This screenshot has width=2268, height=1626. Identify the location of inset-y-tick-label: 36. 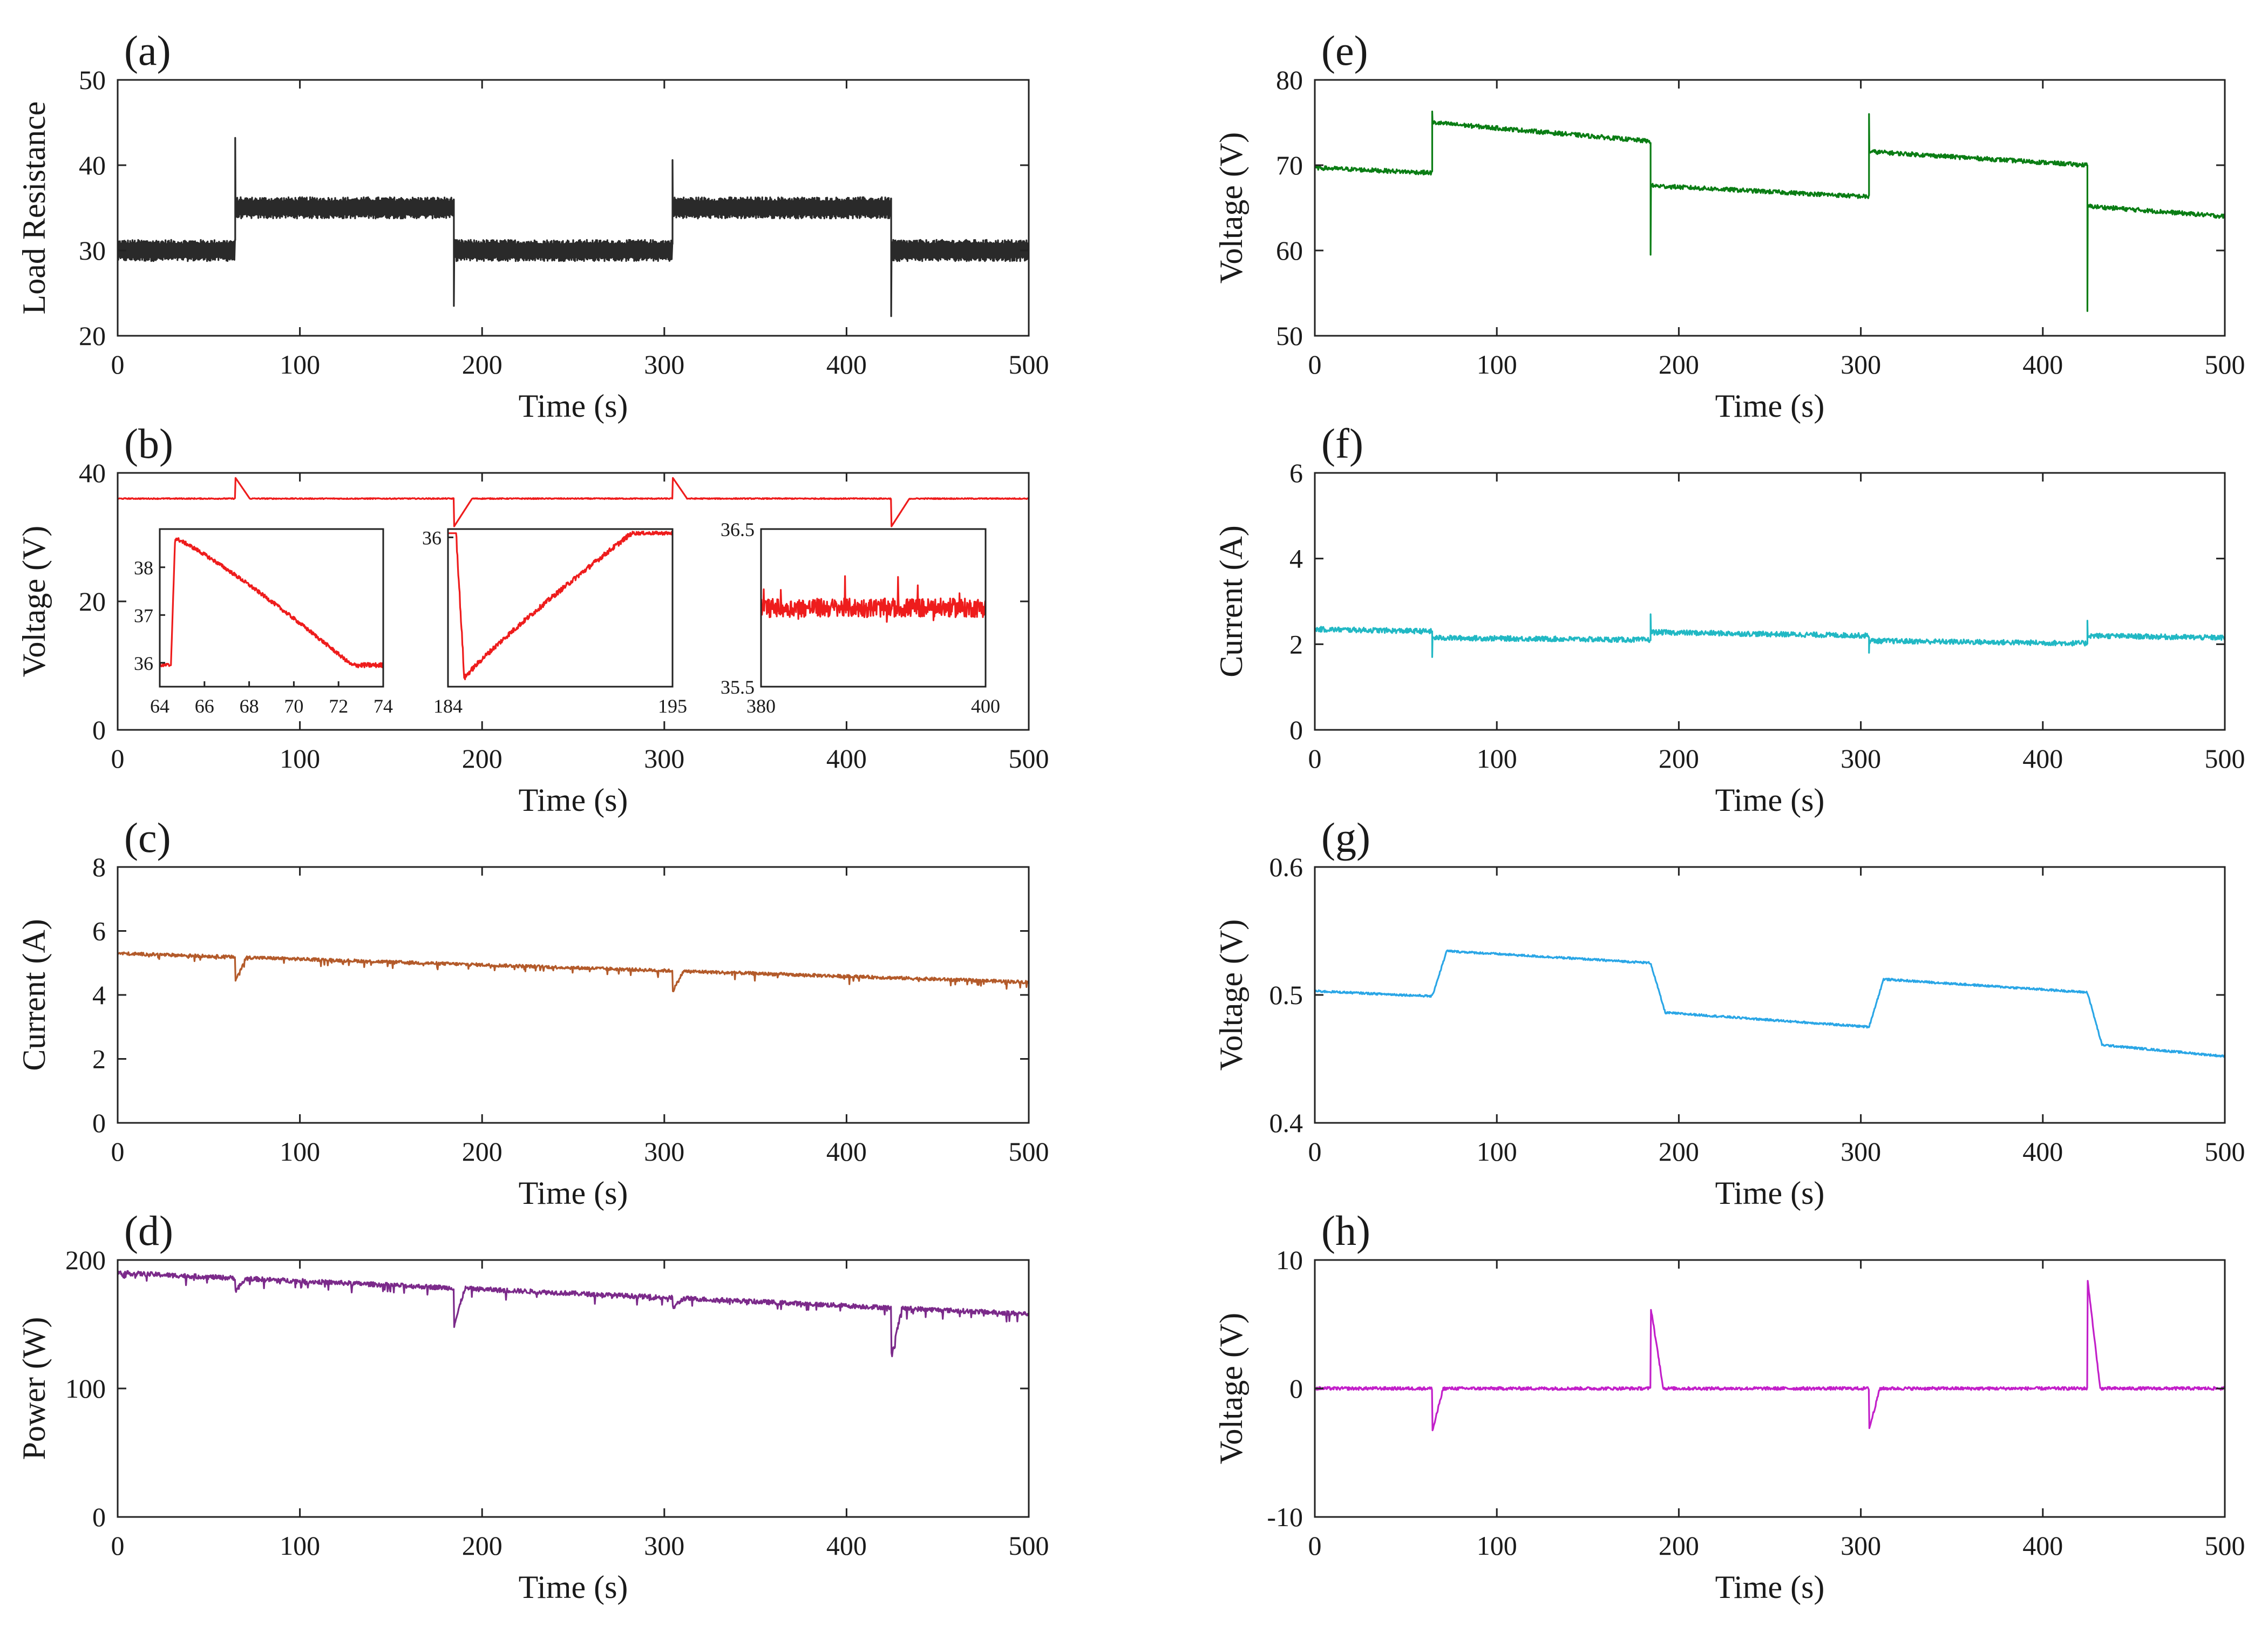
(432, 537).